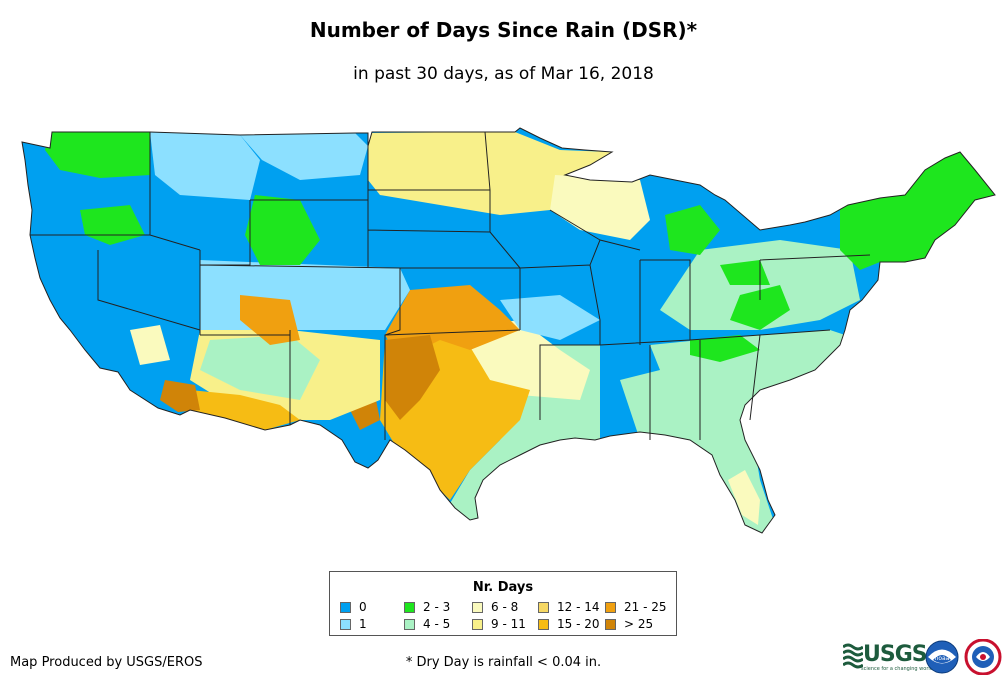  Describe the element at coordinates (505, 607) in the screenshot. I see `legend-label-4: 6 - 8` at that location.